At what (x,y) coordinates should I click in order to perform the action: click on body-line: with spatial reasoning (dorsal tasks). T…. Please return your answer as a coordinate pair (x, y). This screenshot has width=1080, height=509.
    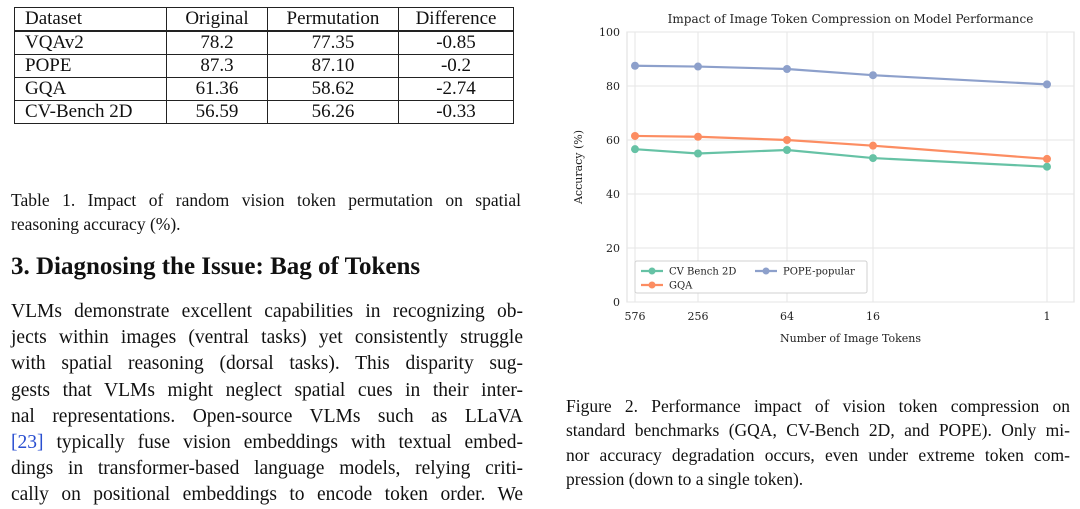
    Looking at the image, I should click on (267, 364).